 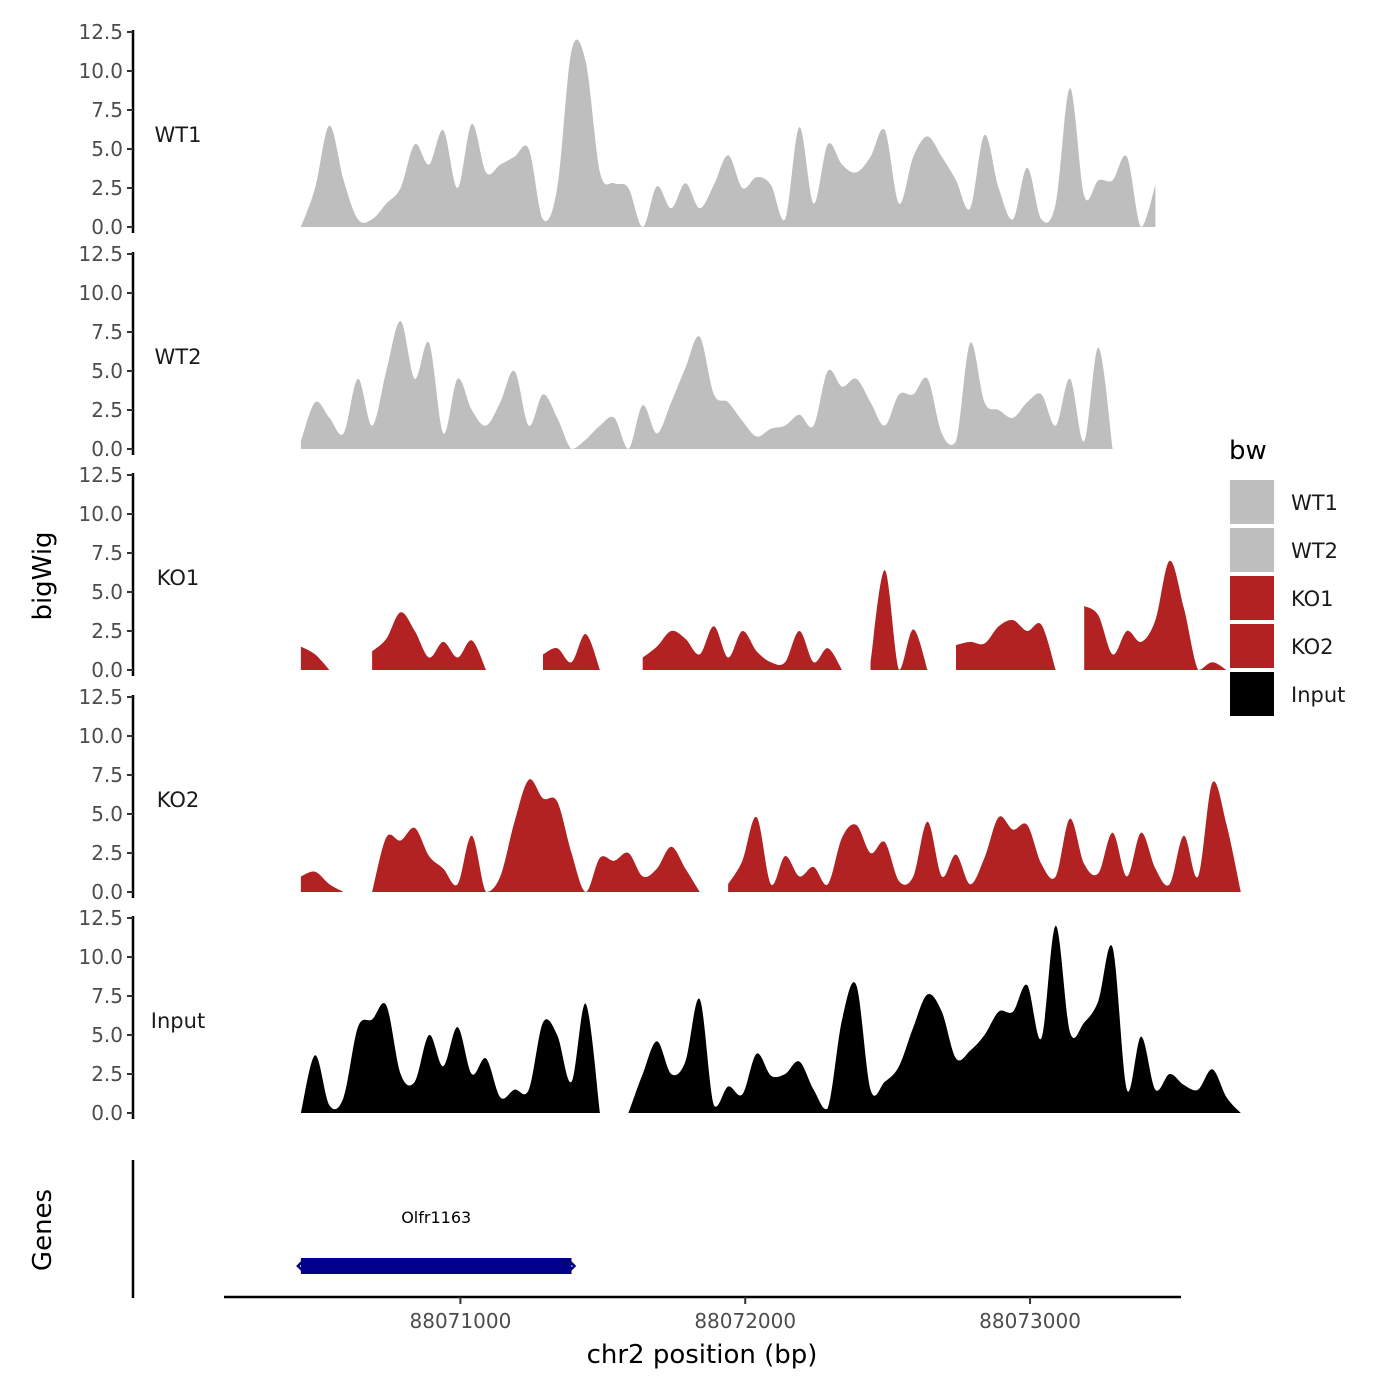 I want to click on gene-name-label: Olfr1163, so click(x=436, y=1217).